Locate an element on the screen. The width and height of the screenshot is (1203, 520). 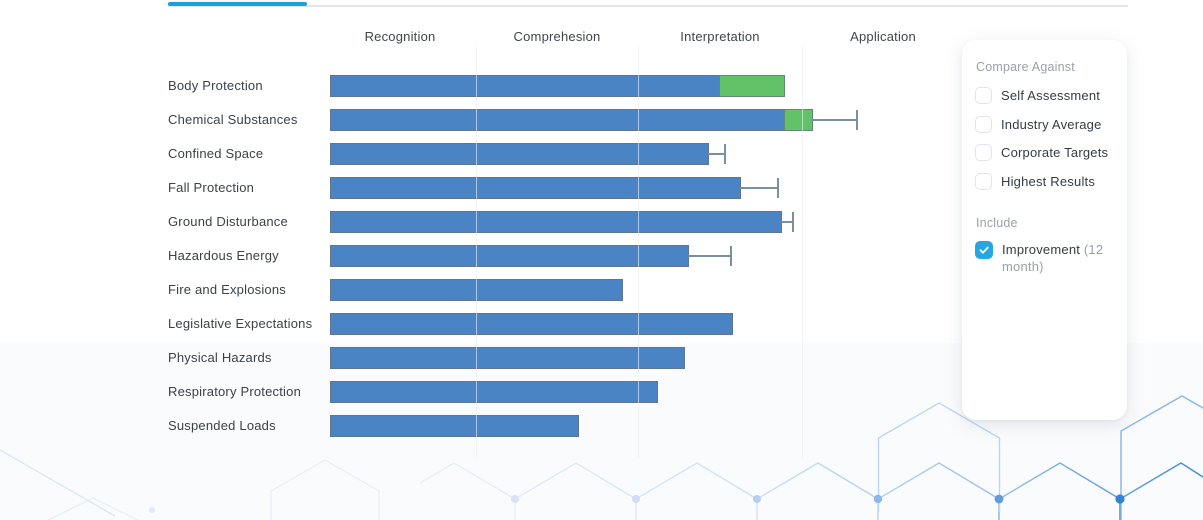
category-label-confined-space: Confined Space is located at coordinates (216, 153).